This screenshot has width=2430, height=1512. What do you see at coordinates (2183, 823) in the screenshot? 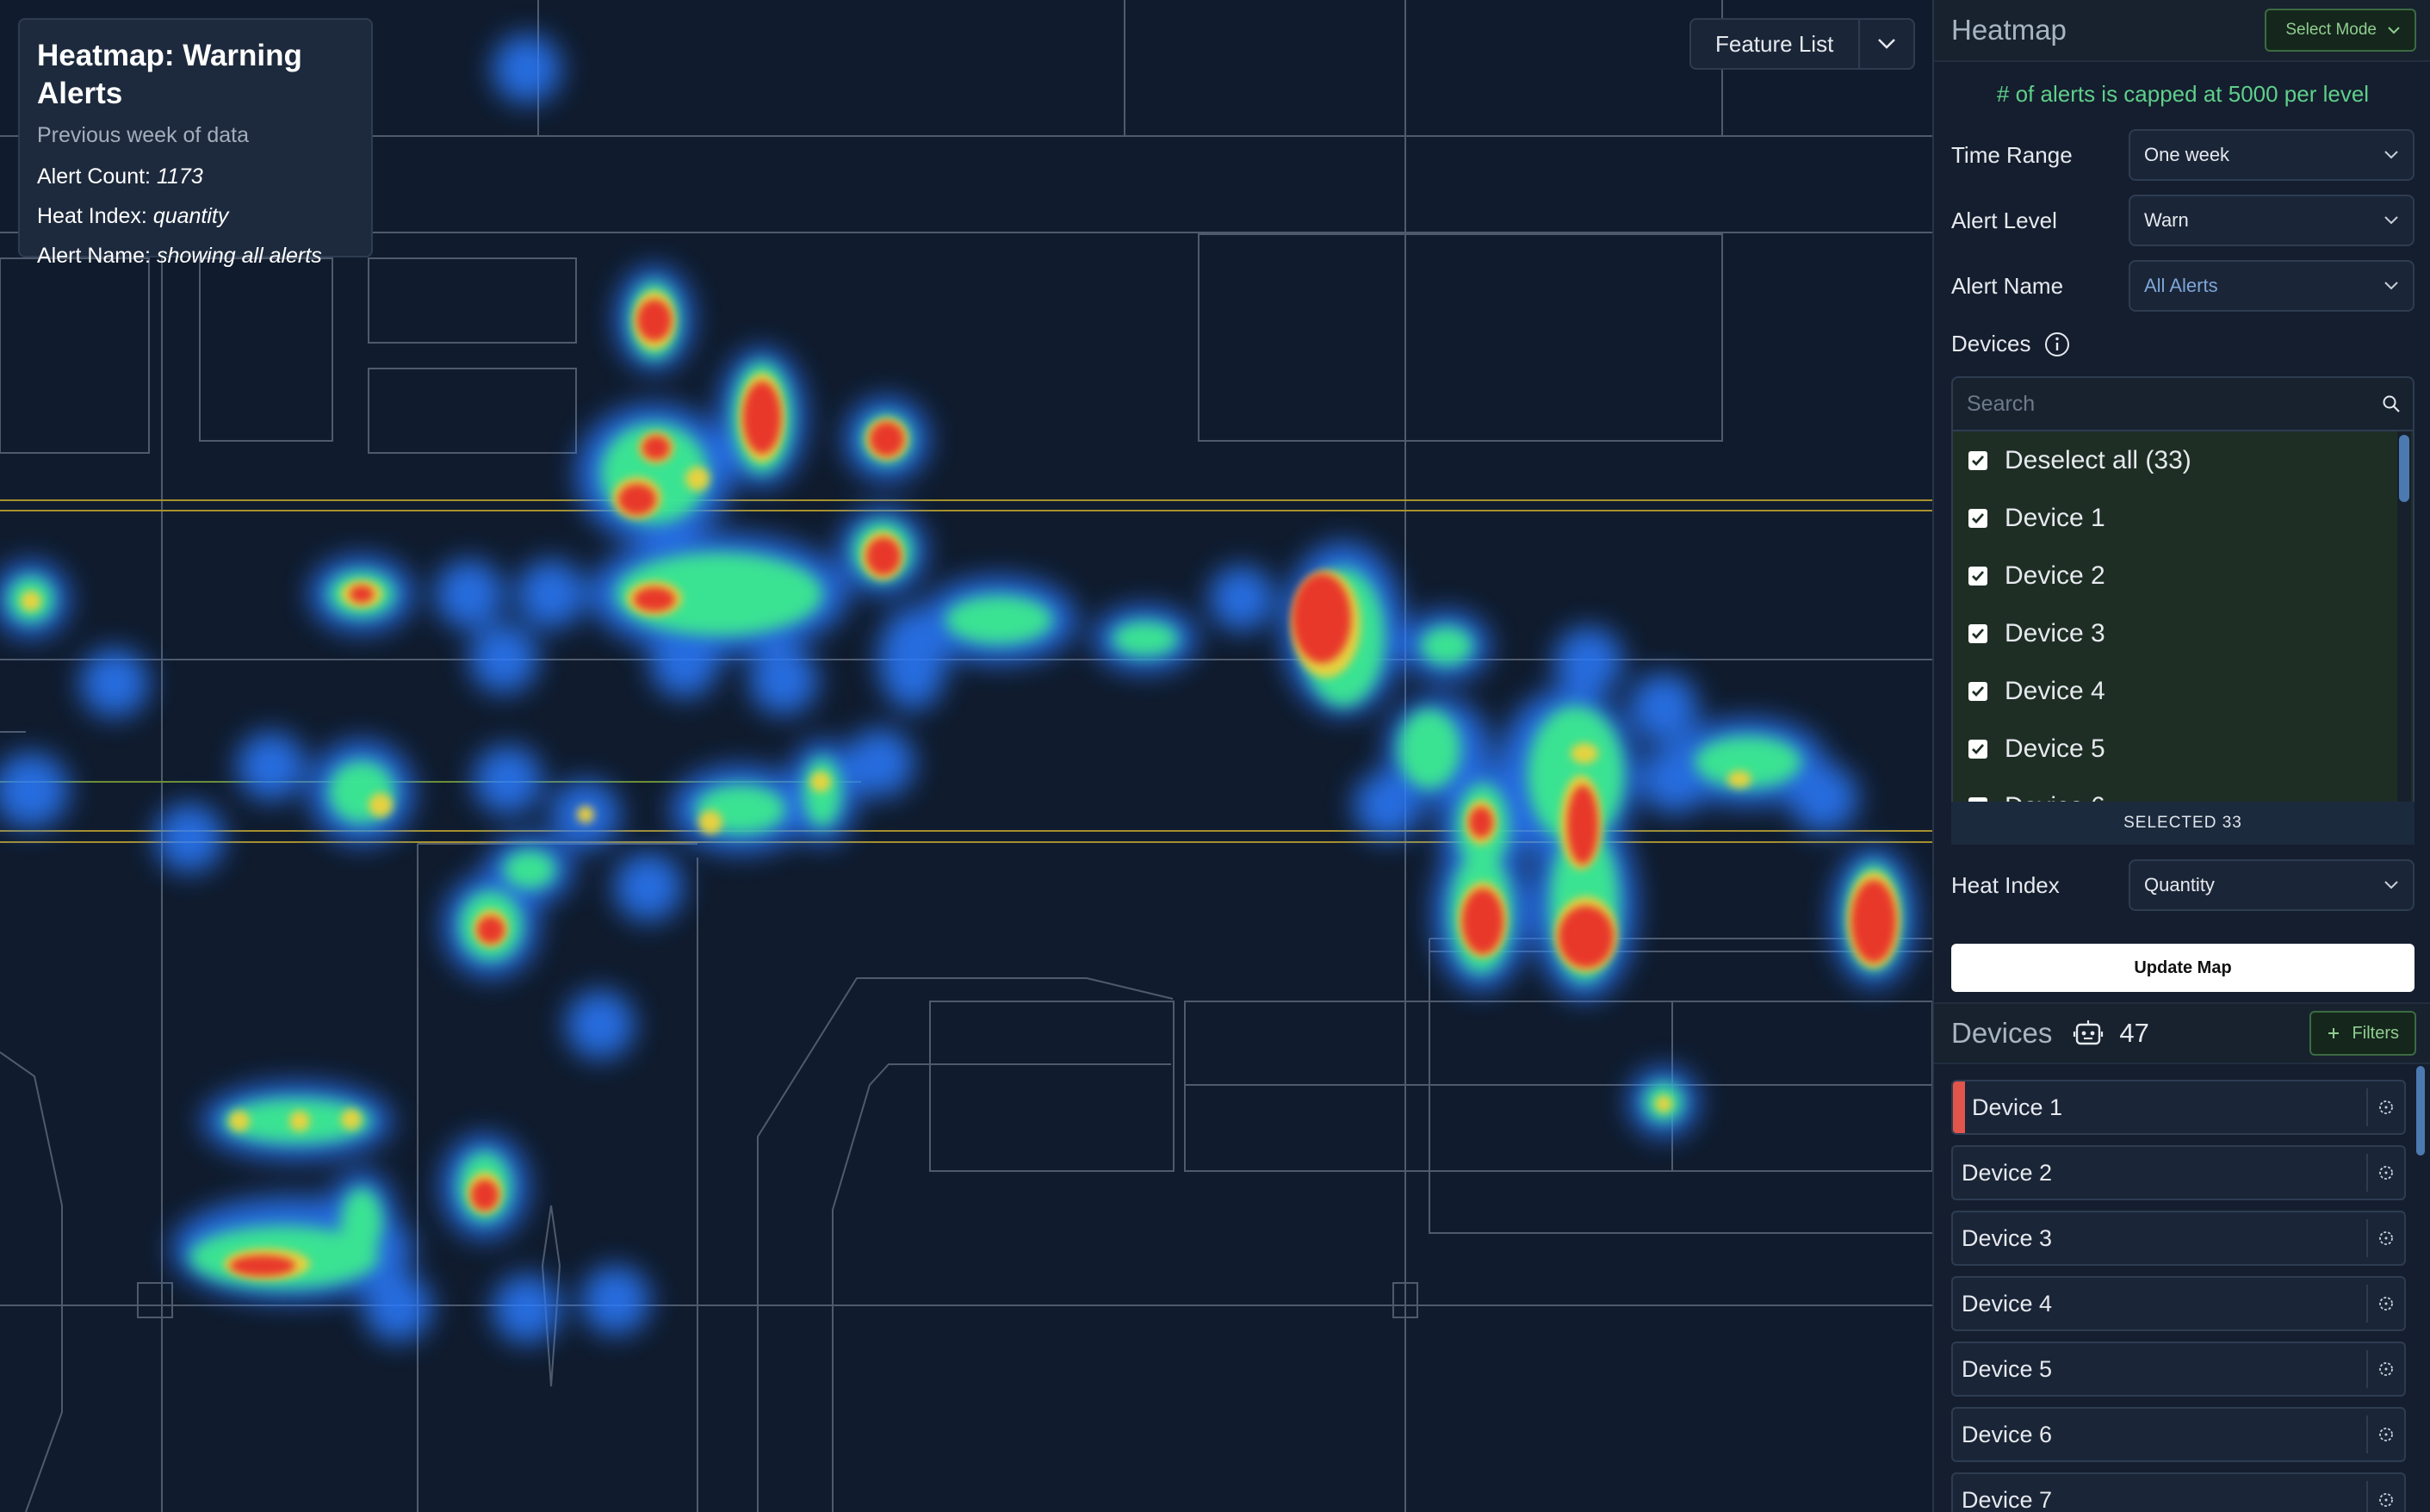
I see `selected-count: SELECTED 33` at bounding box center [2183, 823].